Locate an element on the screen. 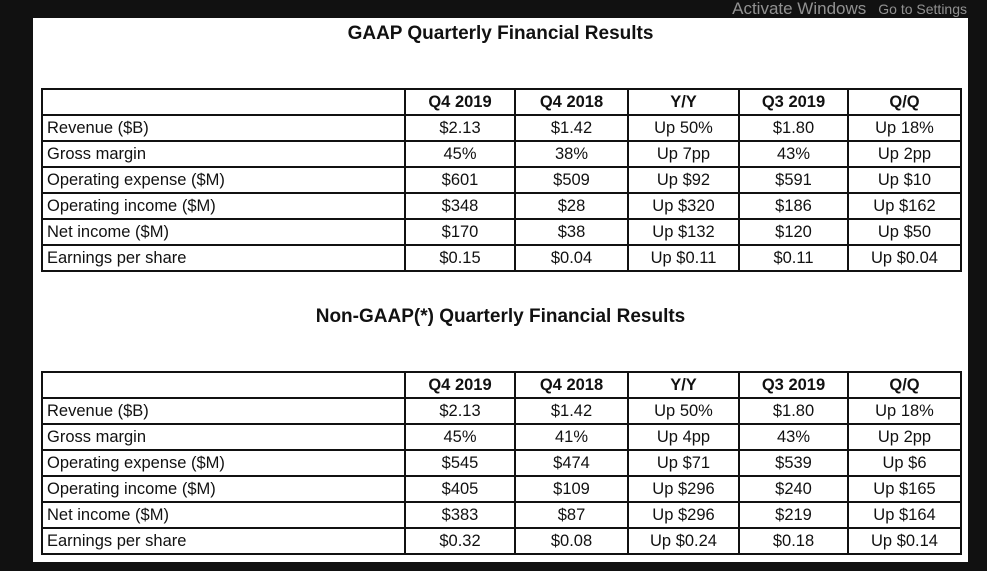  gaap-title: GAAP Quarterly Financial Results is located at coordinates (500, 33).